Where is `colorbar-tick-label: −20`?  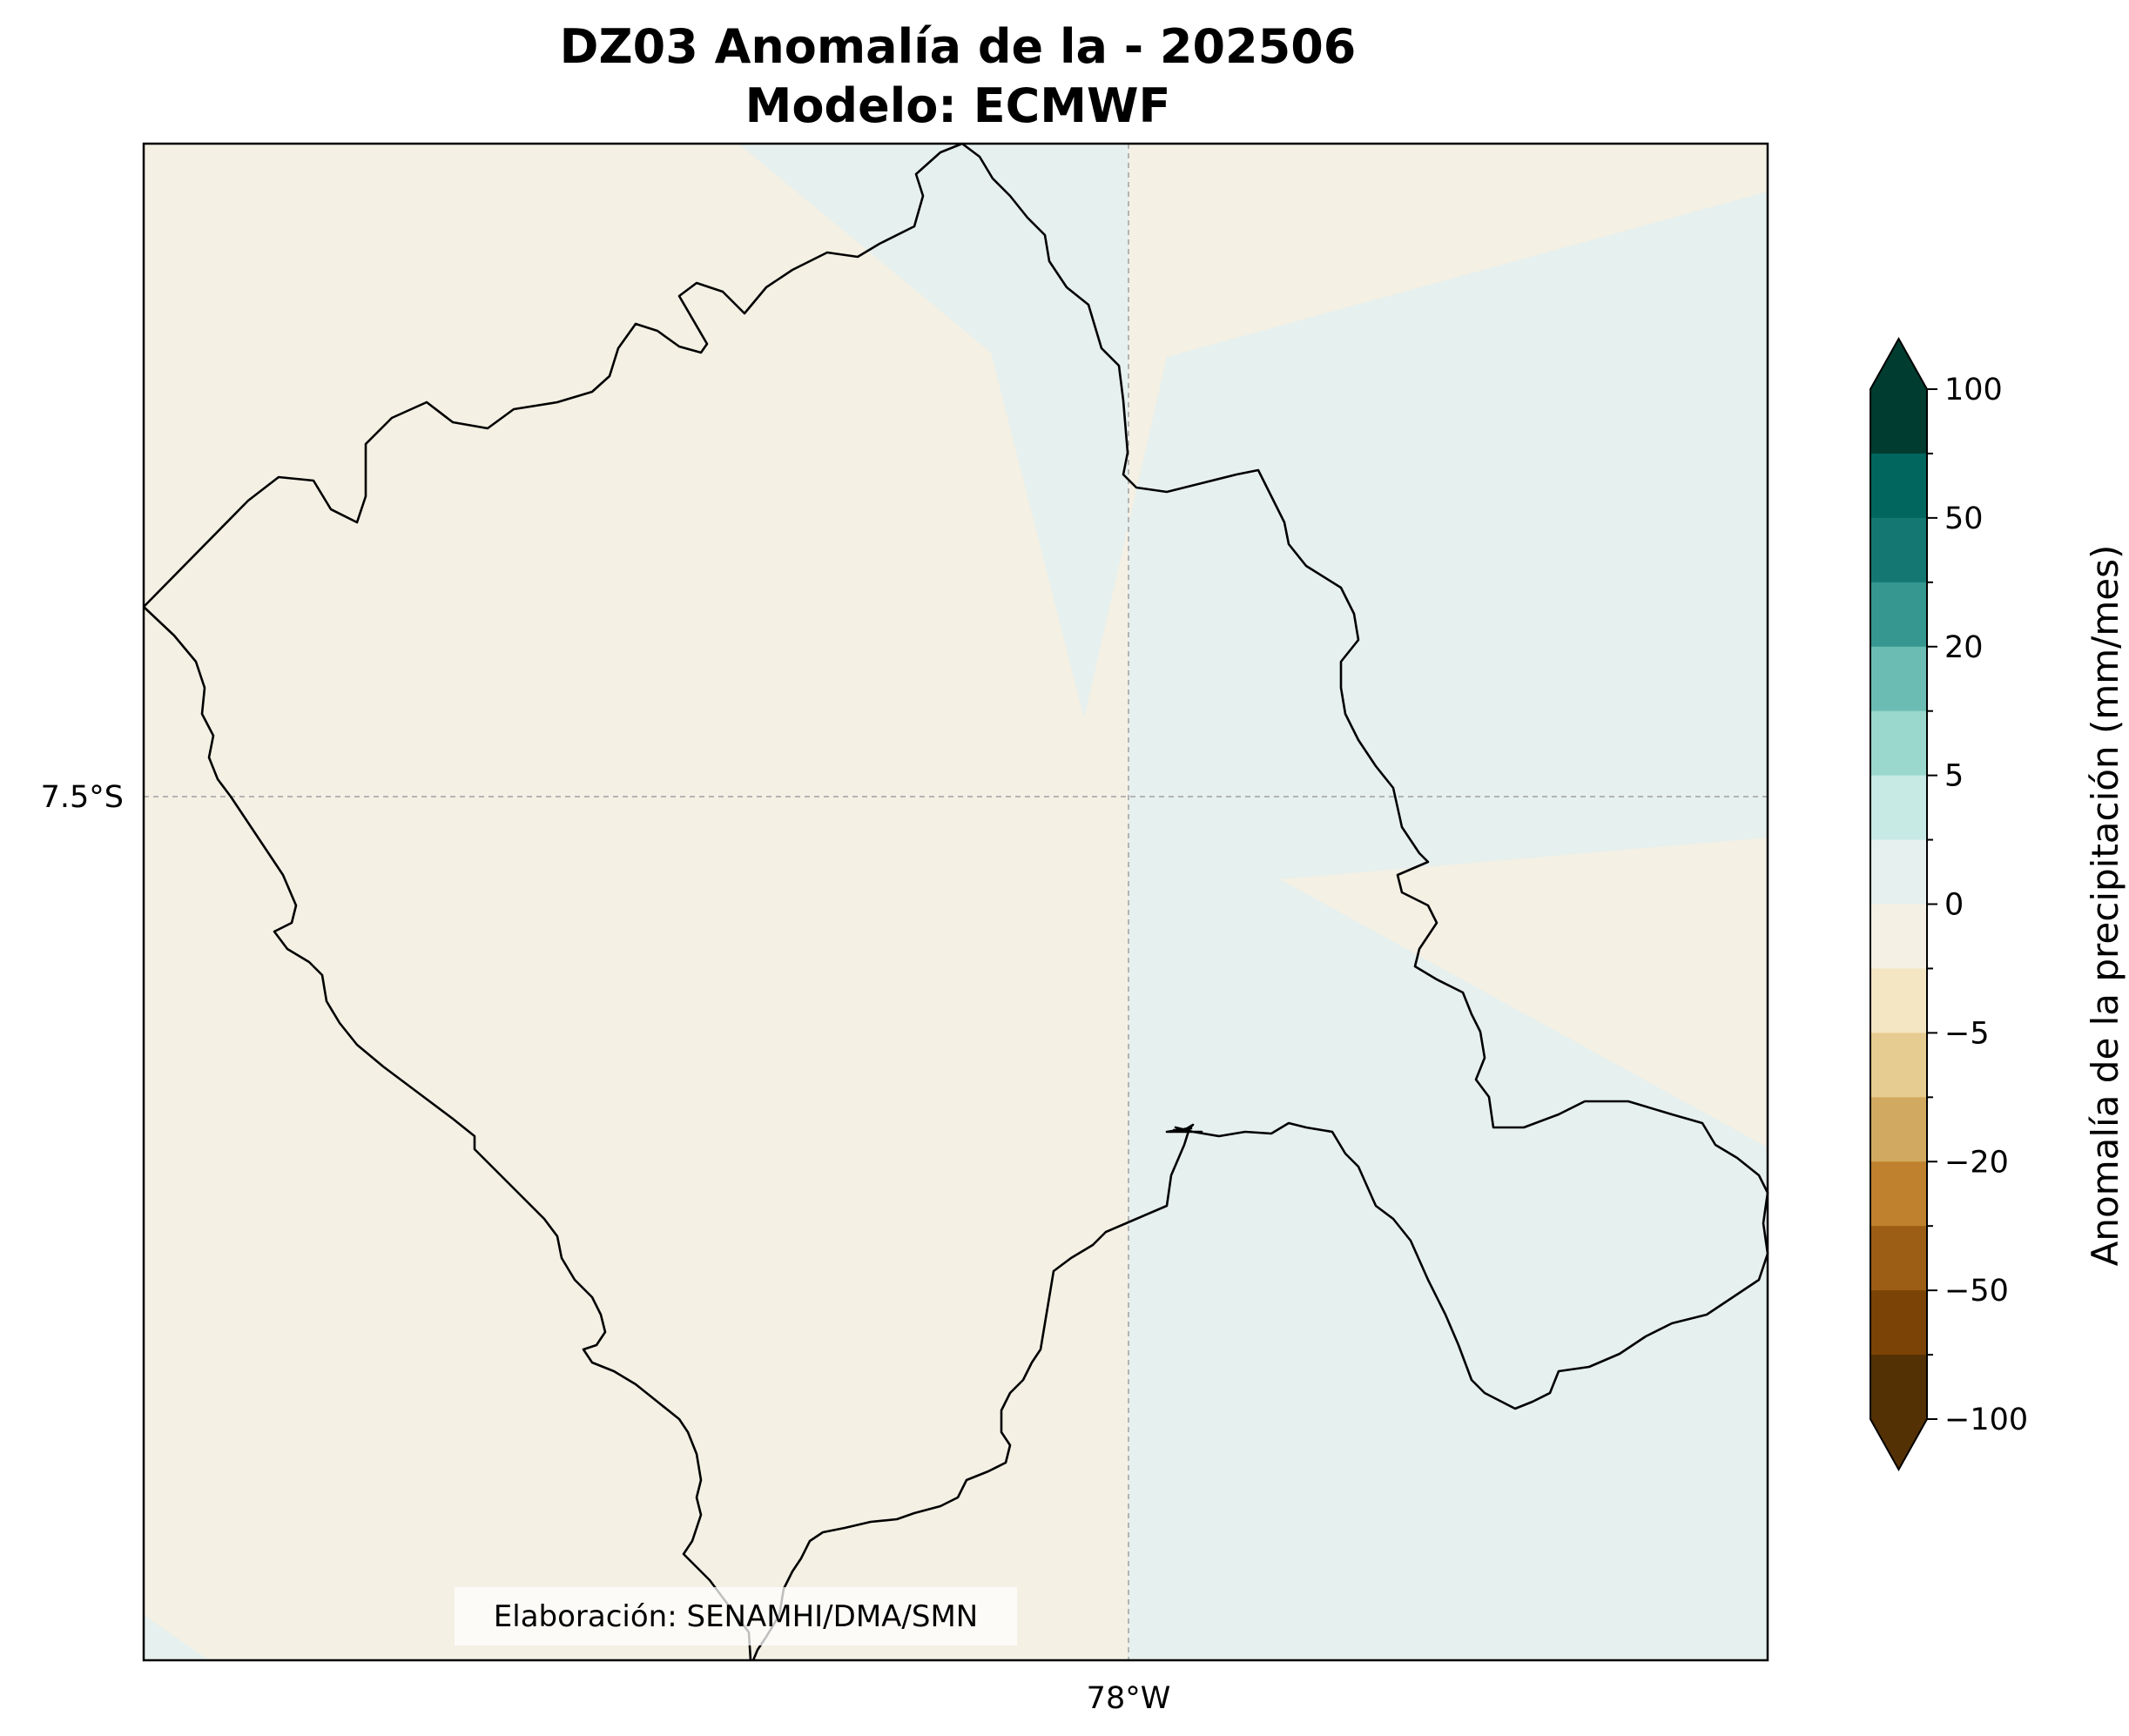
colorbar-tick-label: −20 is located at coordinates (1977, 1162).